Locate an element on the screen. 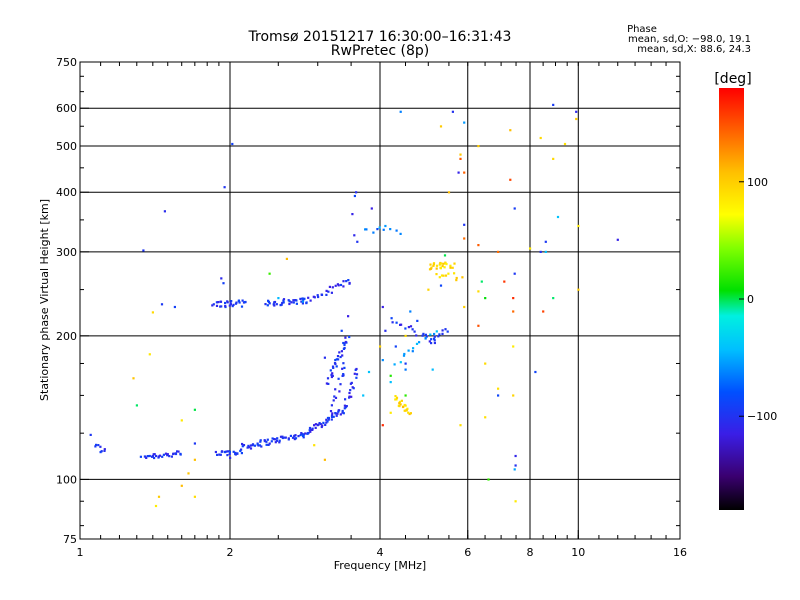  chart-title: Tromsø 20151217 16:30:00–16:31:43 is located at coordinates (380, 37).